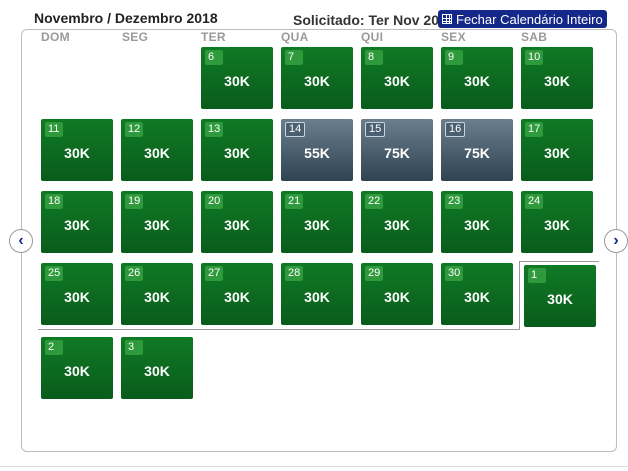 This screenshot has width=628, height=471. What do you see at coordinates (455, 129) in the screenshot?
I see `day-number: 16` at bounding box center [455, 129].